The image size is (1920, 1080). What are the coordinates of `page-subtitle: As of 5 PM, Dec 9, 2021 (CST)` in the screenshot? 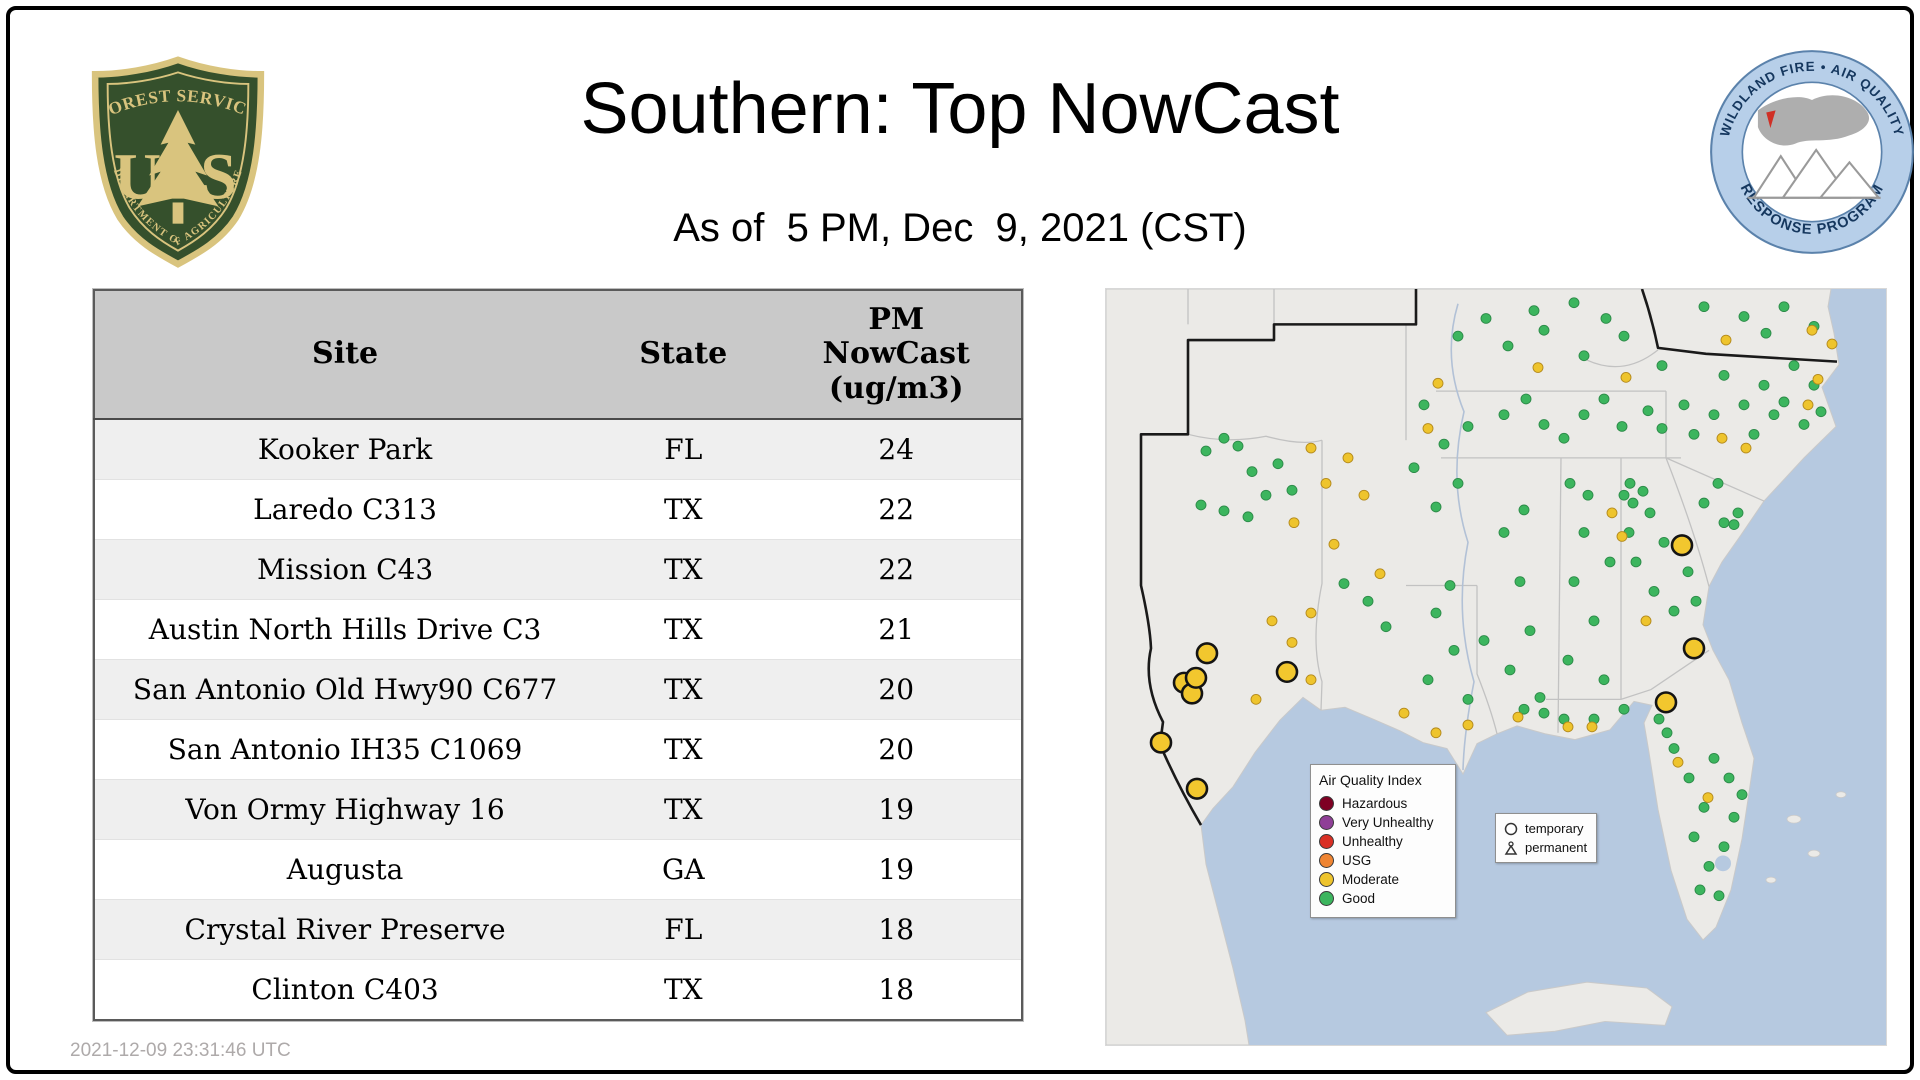 It's located at (960, 228).